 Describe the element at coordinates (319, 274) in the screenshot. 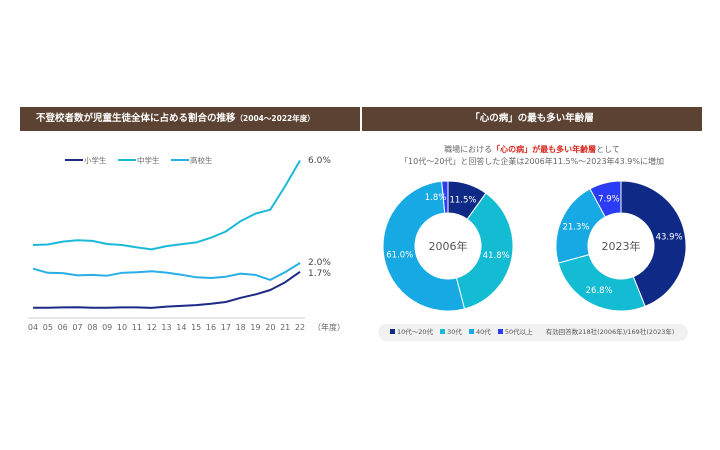

I see `end-label-elementary: 1.7%` at that location.